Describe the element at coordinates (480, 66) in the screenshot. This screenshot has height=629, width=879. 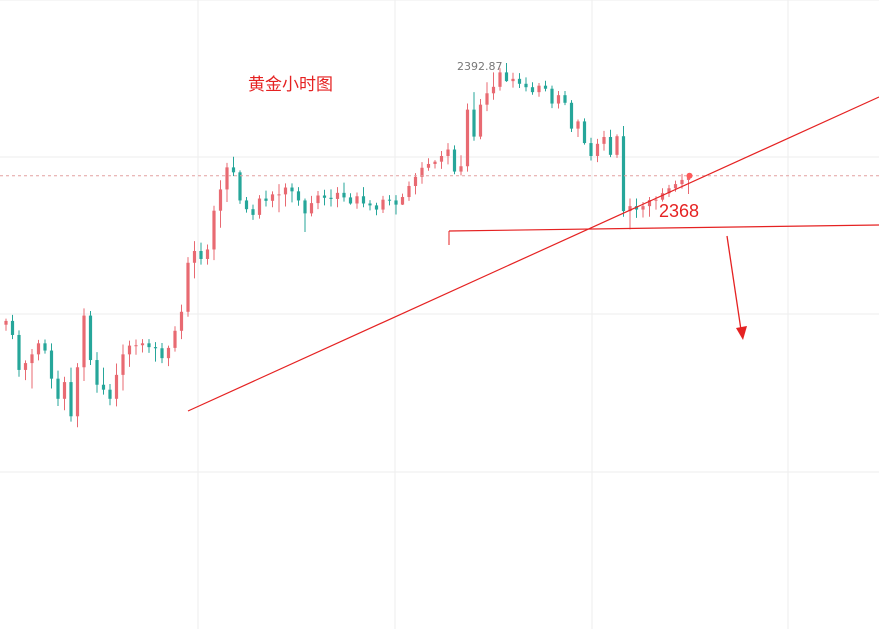
I see `peak-price-label: 2392.87` at that location.